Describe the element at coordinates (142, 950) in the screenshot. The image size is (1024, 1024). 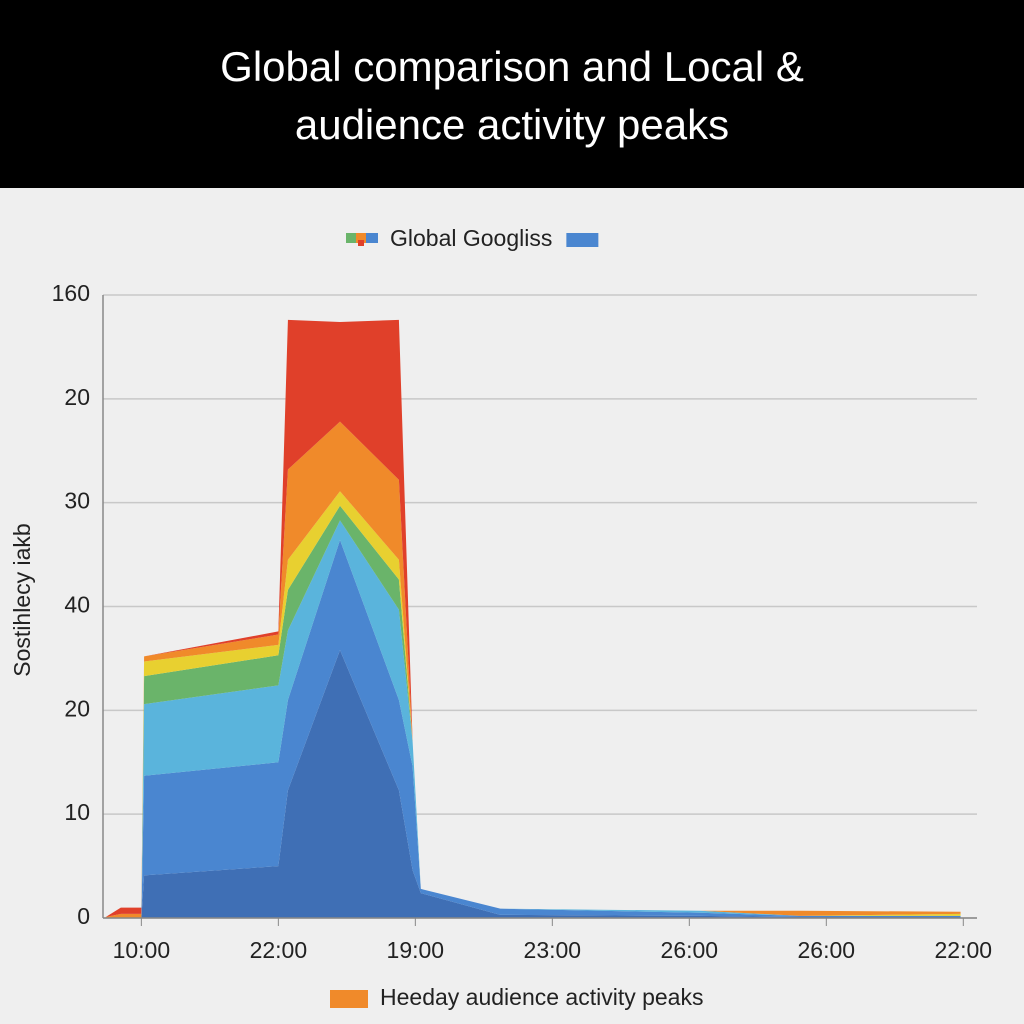
I see `x-tick-label: 10:00` at that location.